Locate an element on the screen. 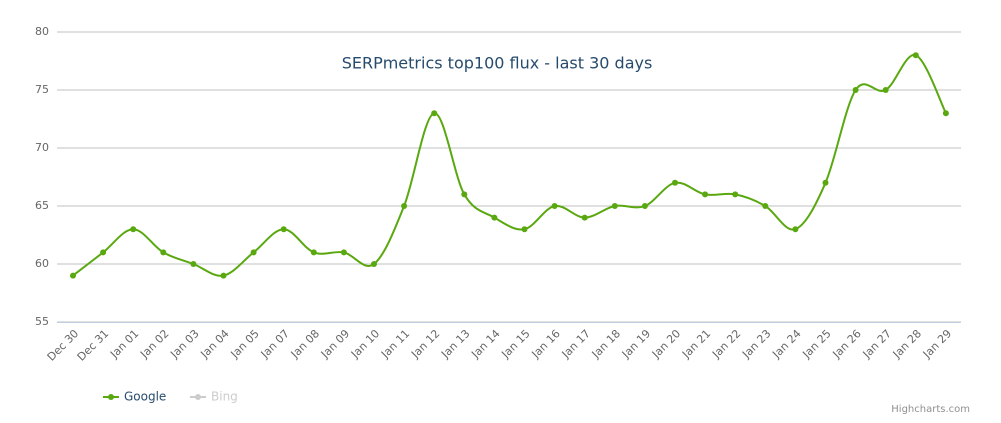  y-tick-label: 70 is located at coordinates (42, 147).